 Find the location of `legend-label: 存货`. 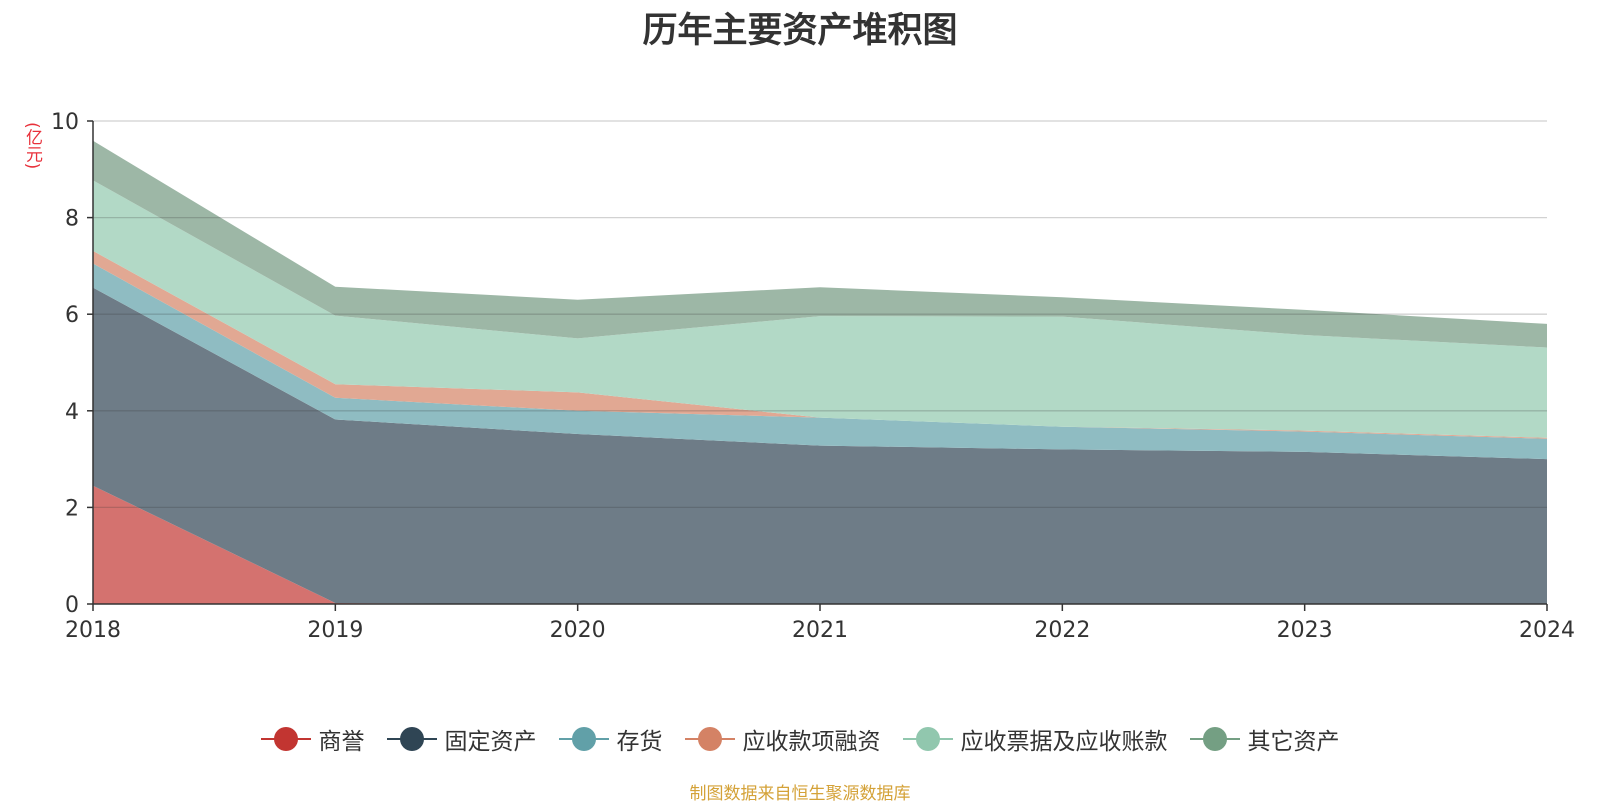

legend-label: 存货 is located at coordinates (639, 742).